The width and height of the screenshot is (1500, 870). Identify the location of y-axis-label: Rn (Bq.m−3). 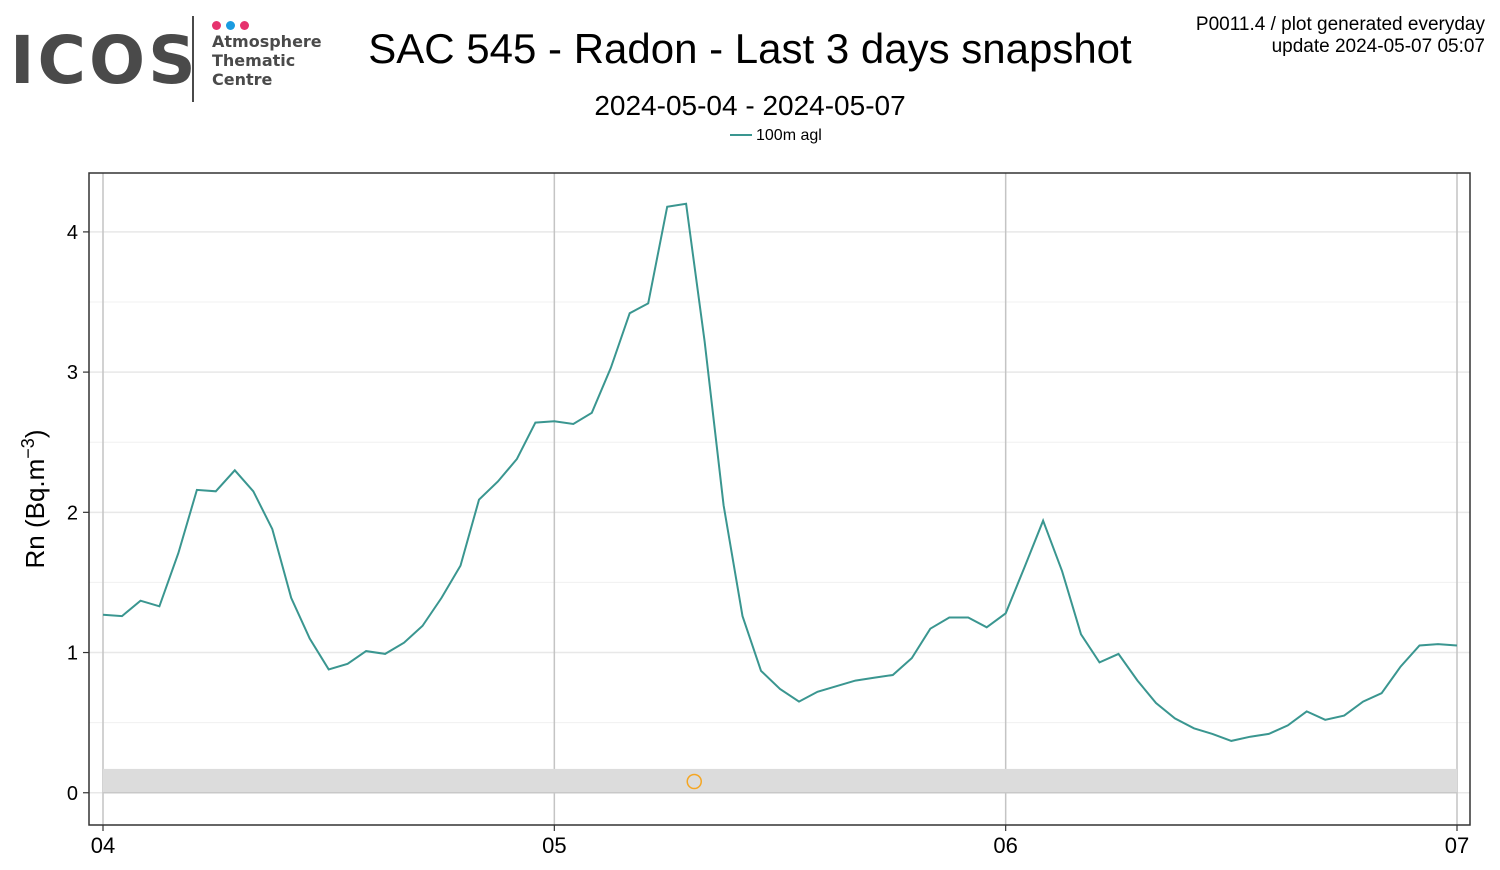
(34, 498).